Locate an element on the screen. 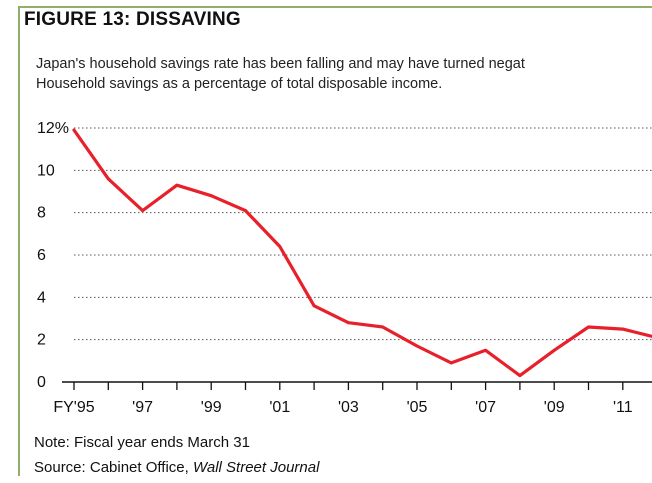 The height and width of the screenshot is (483, 652). x-tick-label: '11 is located at coordinates (623, 407).